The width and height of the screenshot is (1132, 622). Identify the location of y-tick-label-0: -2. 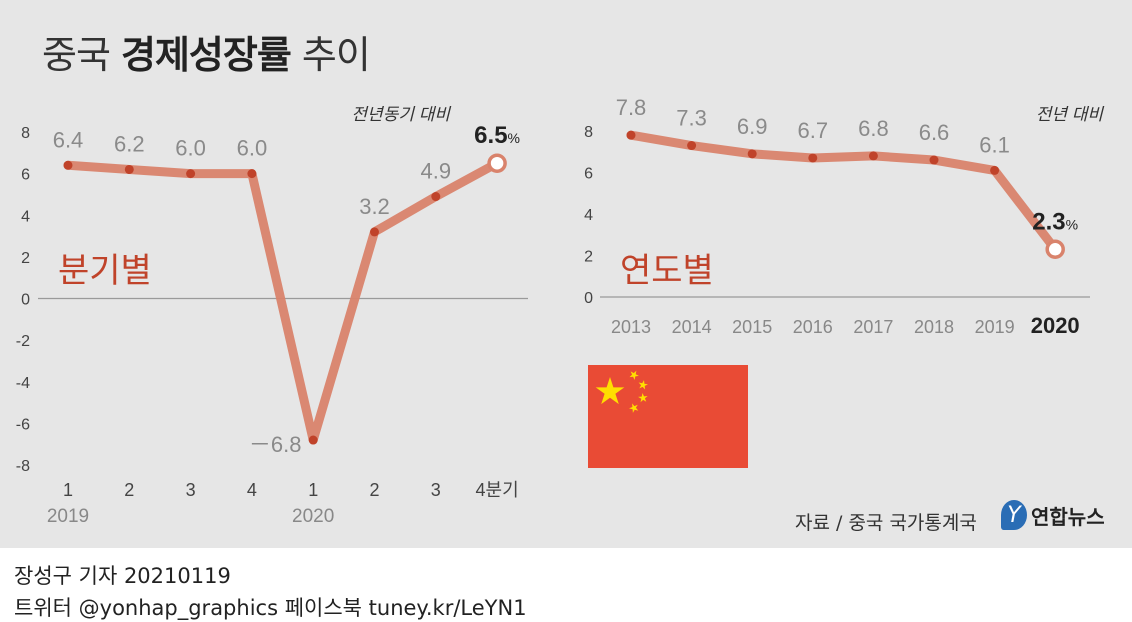
(23, 341).